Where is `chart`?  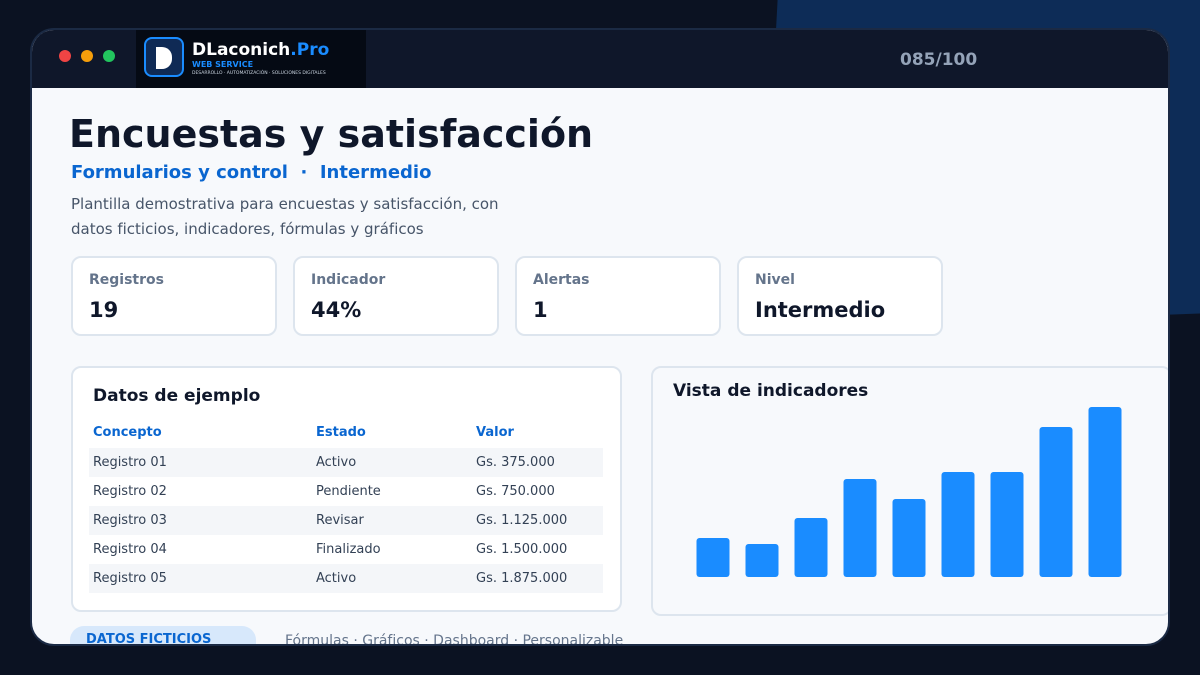
chart is located at coordinates (909, 492).